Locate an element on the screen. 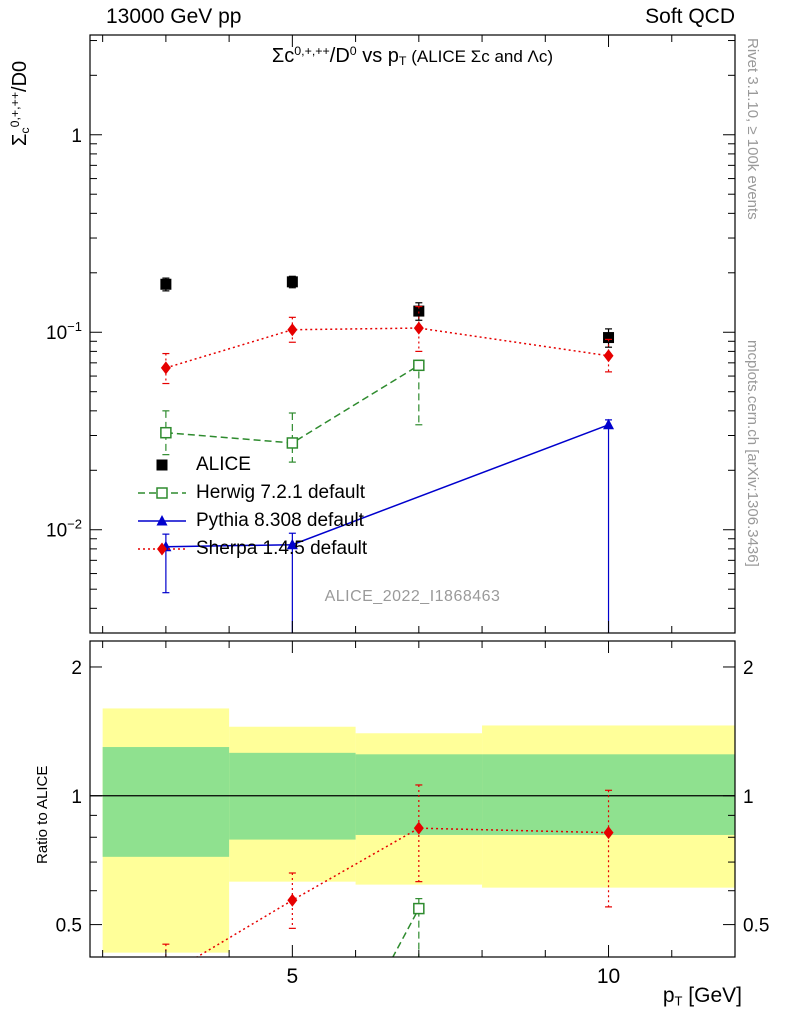  series-main-ALICE is located at coordinates (387, 311).